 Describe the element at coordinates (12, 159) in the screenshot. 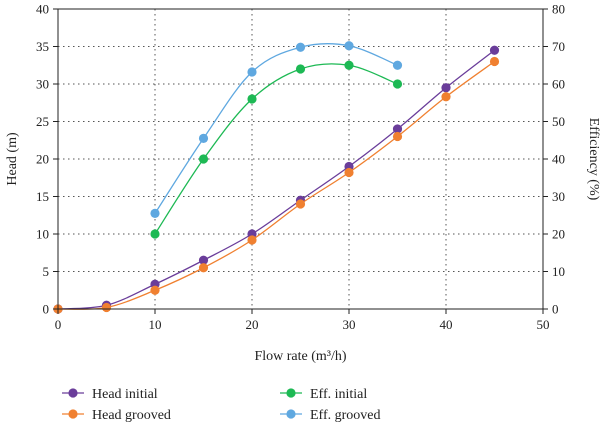

I see `y-axis-label: Head (m)` at that location.